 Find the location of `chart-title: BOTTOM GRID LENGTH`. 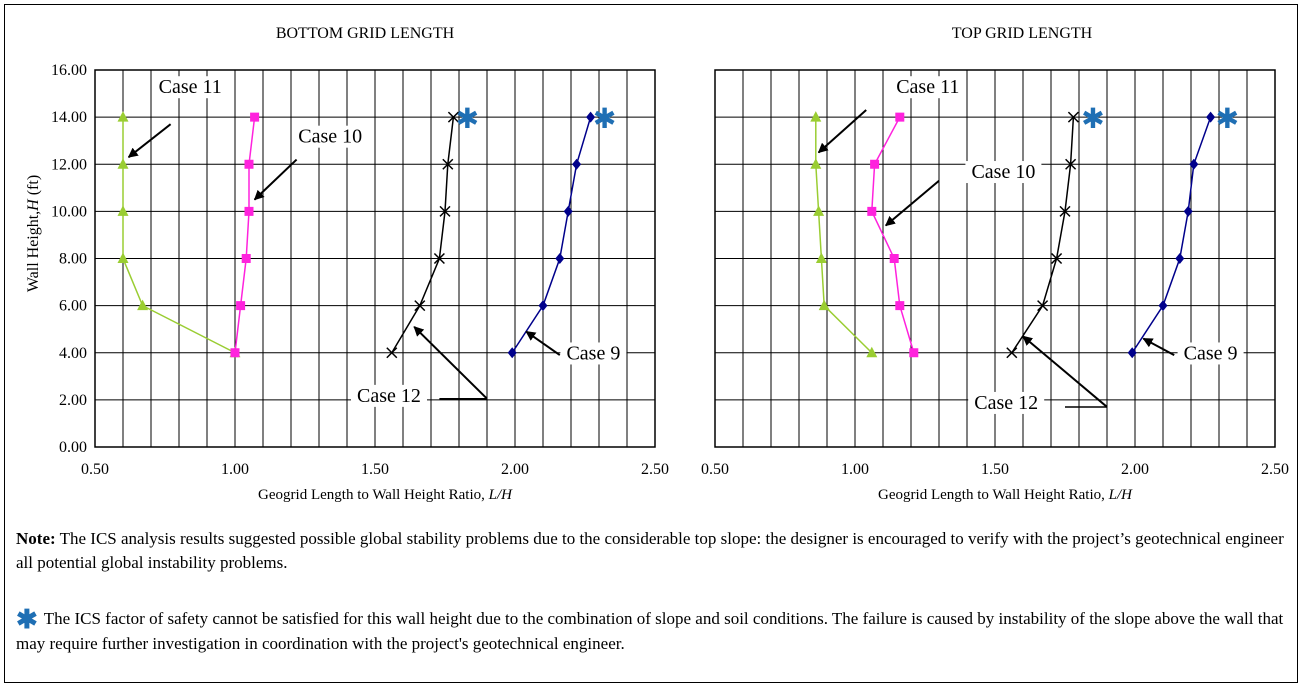

chart-title: BOTTOM GRID LENGTH is located at coordinates (365, 33).